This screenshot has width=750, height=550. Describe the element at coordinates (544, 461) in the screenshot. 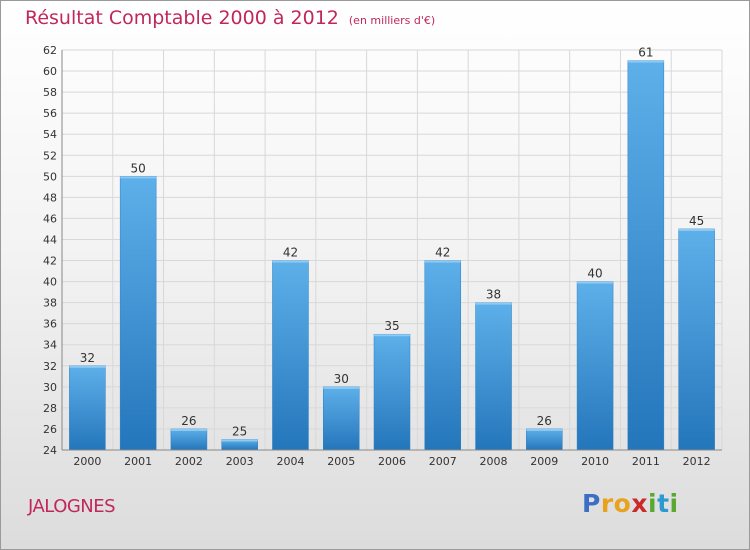

I see `x-tick-label-2009: 2009` at that location.